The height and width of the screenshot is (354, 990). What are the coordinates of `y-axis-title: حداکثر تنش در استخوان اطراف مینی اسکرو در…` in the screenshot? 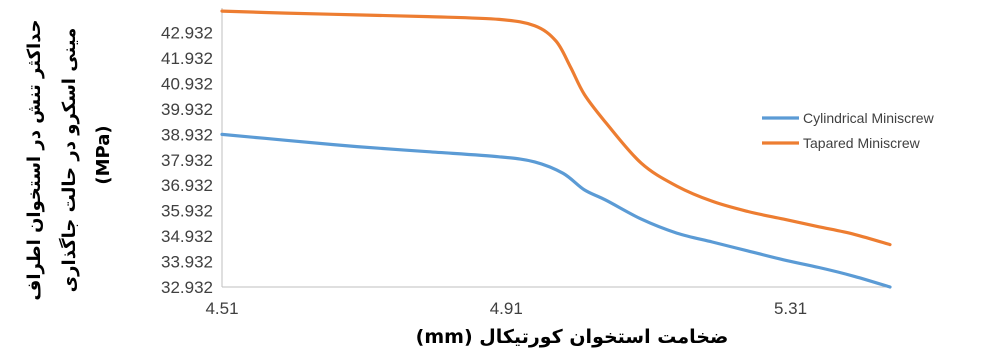 It's located at (69, 159).